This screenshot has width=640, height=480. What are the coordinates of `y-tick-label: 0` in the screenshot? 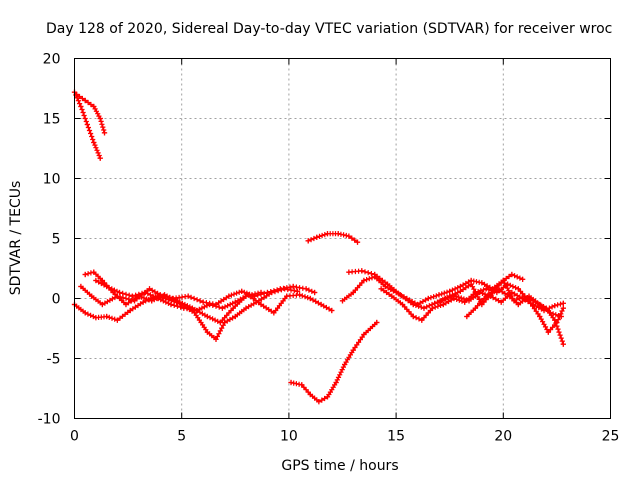 It's located at (56, 300).